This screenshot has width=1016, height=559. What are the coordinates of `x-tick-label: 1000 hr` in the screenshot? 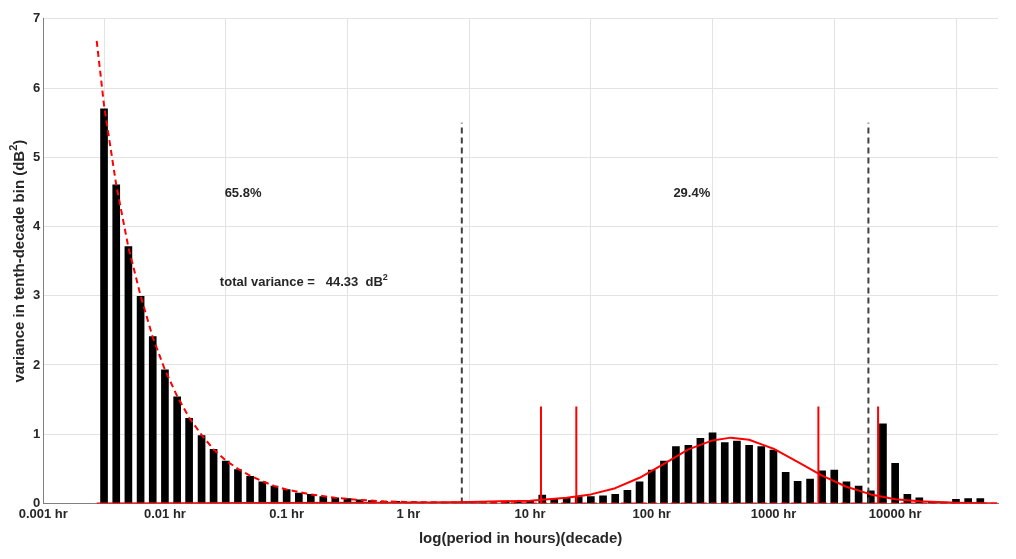 It's located at (773, 513).